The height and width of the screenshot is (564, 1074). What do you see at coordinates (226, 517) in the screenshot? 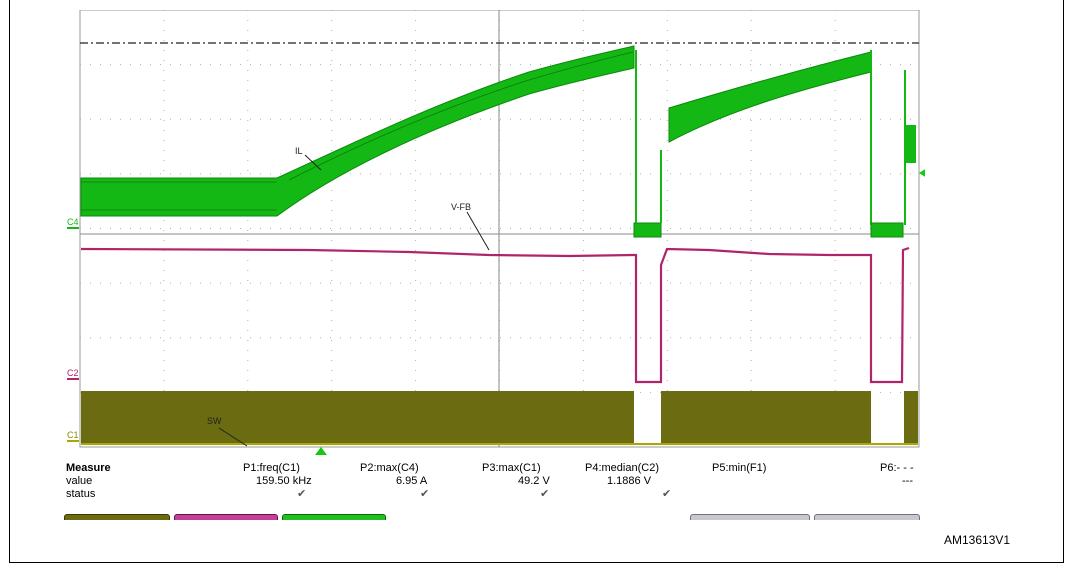
I see `channel-tab-c2` at bounding box center [226, 517].